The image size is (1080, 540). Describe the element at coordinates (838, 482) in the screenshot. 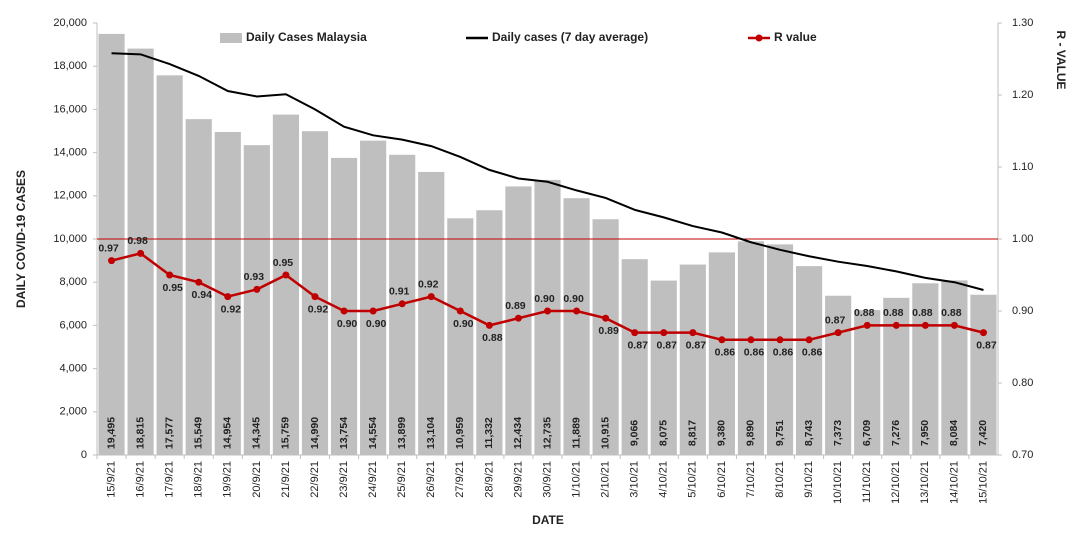

I see `x-tick-label: 10/10/21` at that location.